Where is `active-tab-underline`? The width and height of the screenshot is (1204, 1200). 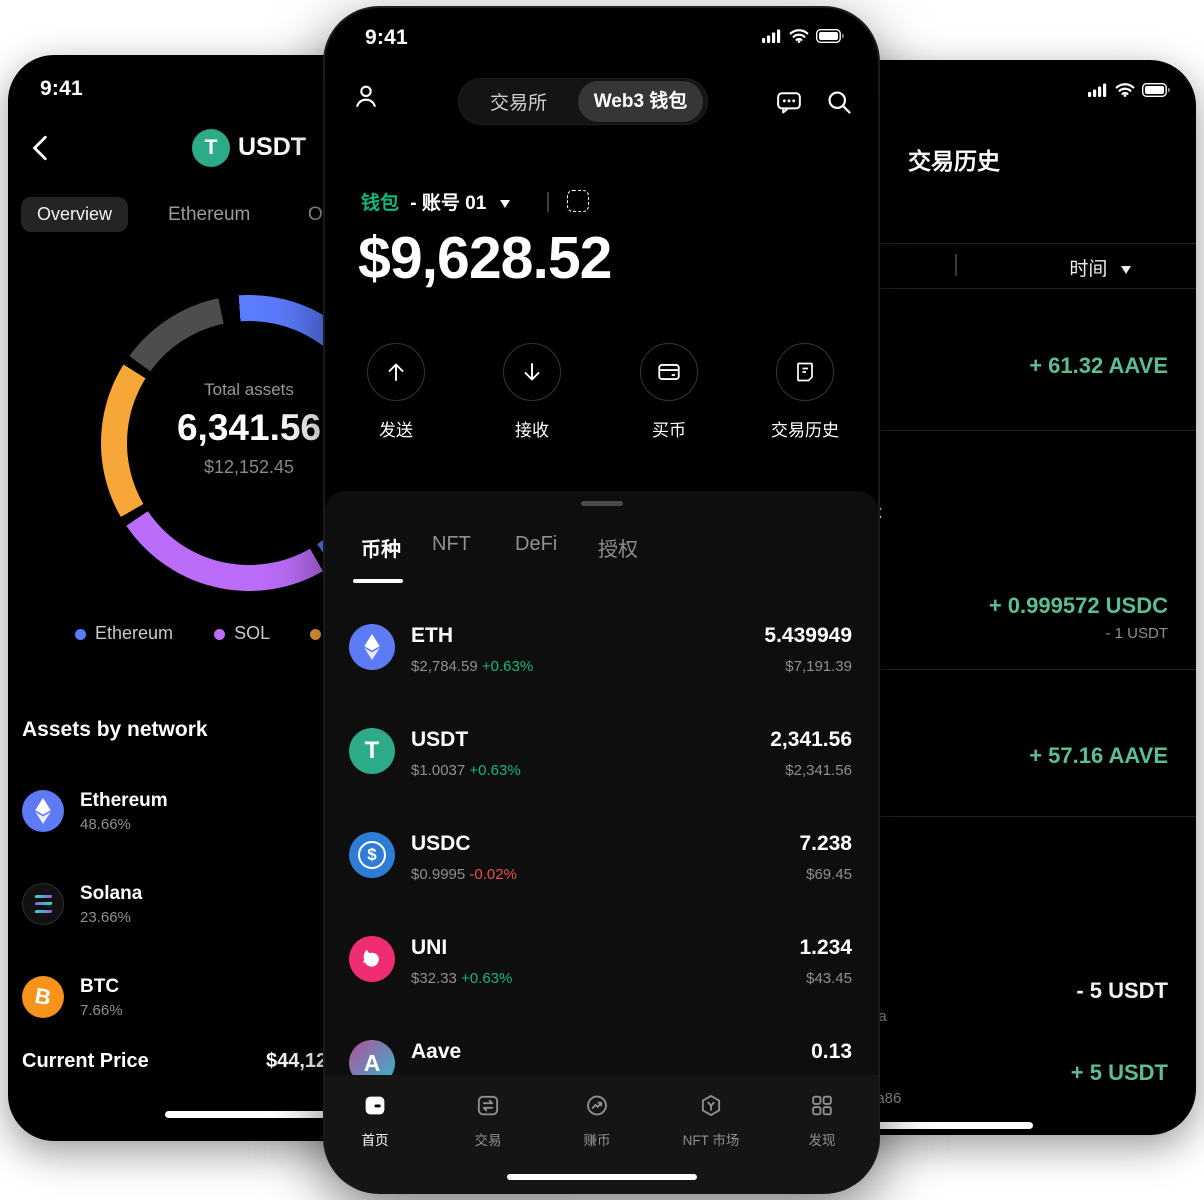
active-tab-underline is located at coordinates (378, 581).